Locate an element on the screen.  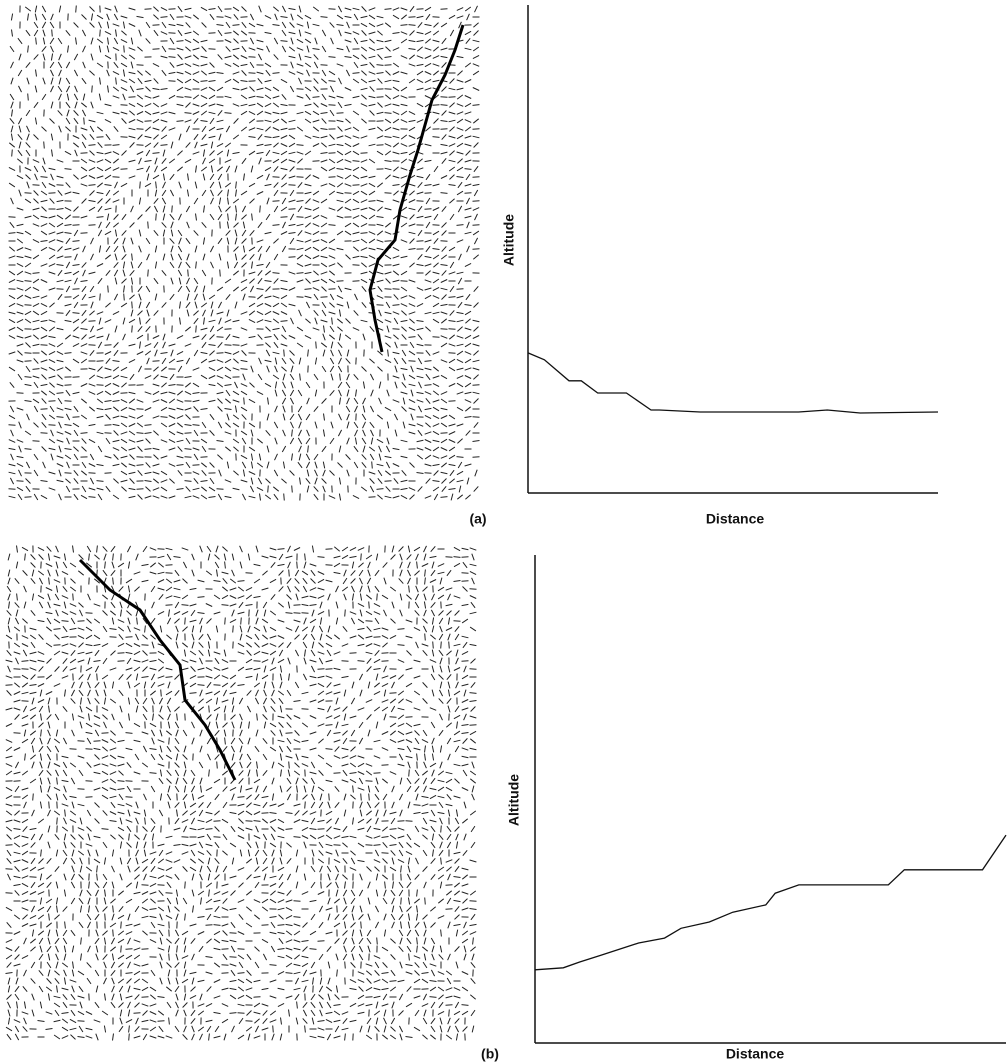
panel-label: (a) is located at coordinates (477, 519).